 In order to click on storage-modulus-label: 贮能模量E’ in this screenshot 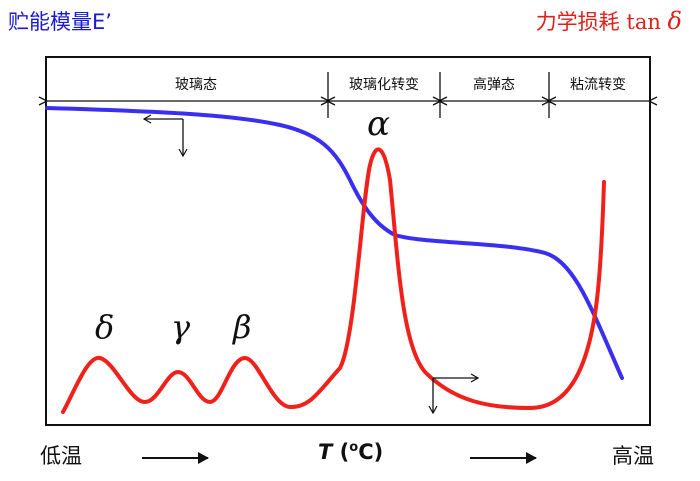, I will do `click(60, 22)`.